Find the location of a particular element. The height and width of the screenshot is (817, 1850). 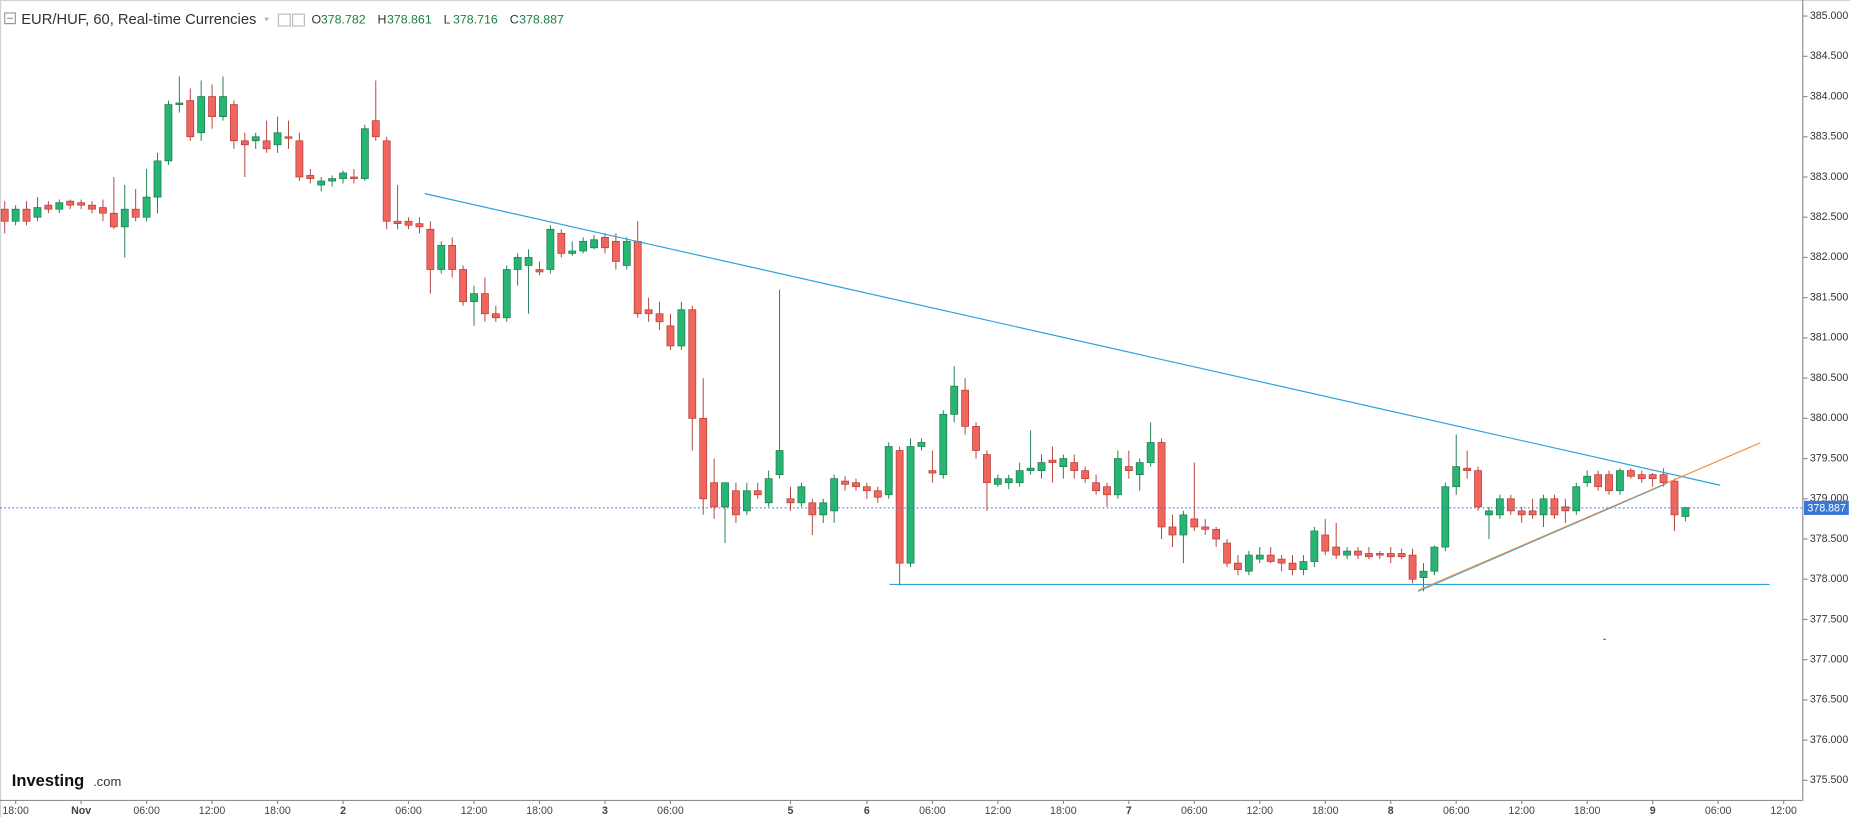

y-tick-label: 380.000 is located at coordinates (1829, 418).